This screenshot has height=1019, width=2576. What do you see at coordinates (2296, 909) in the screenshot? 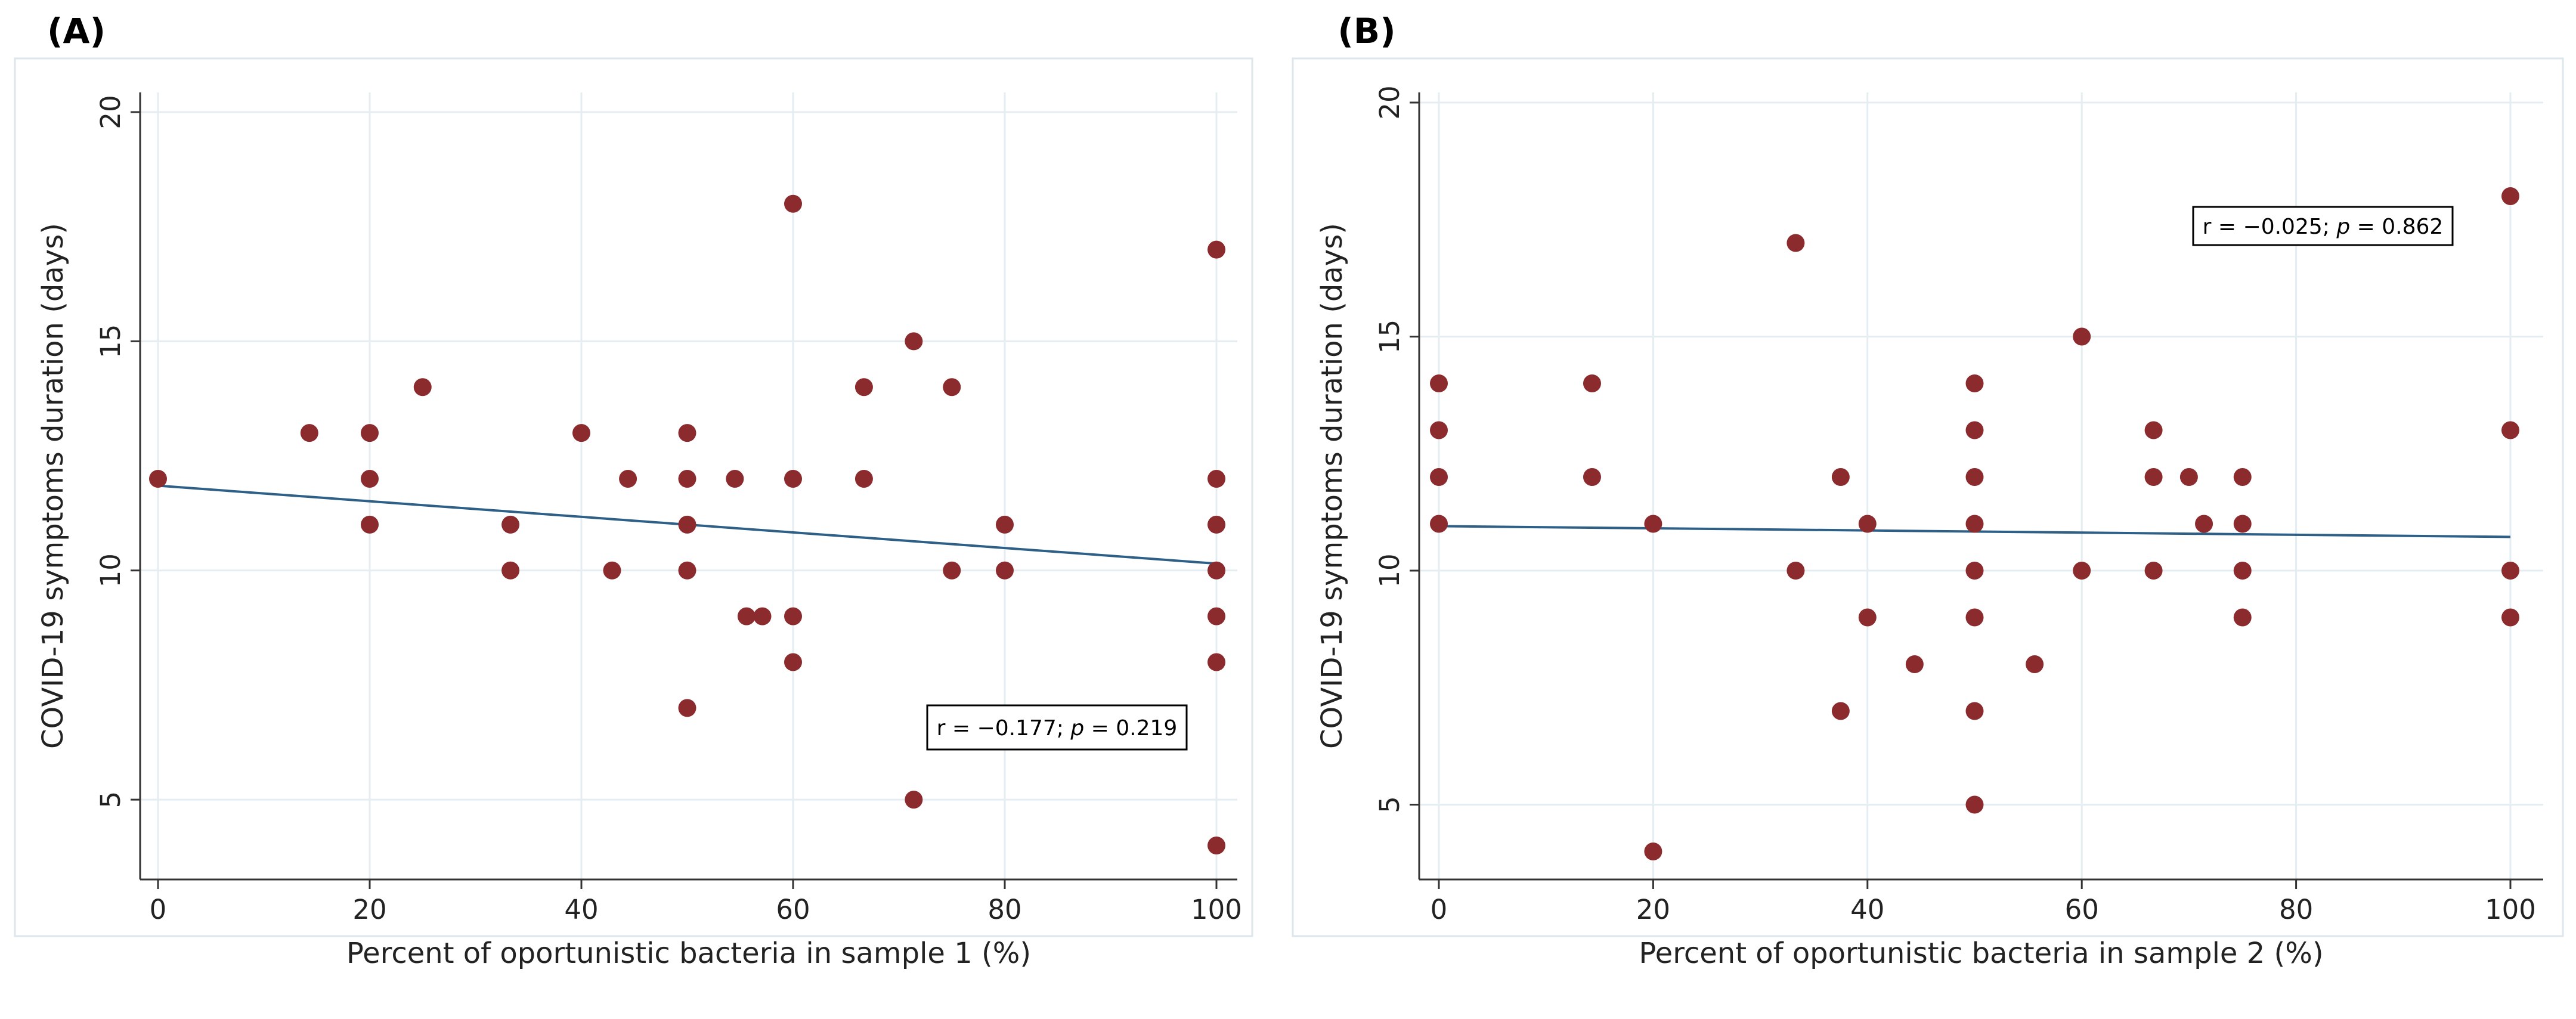
I see `x-tick-label: 80` at bounding box center [2296, 909].